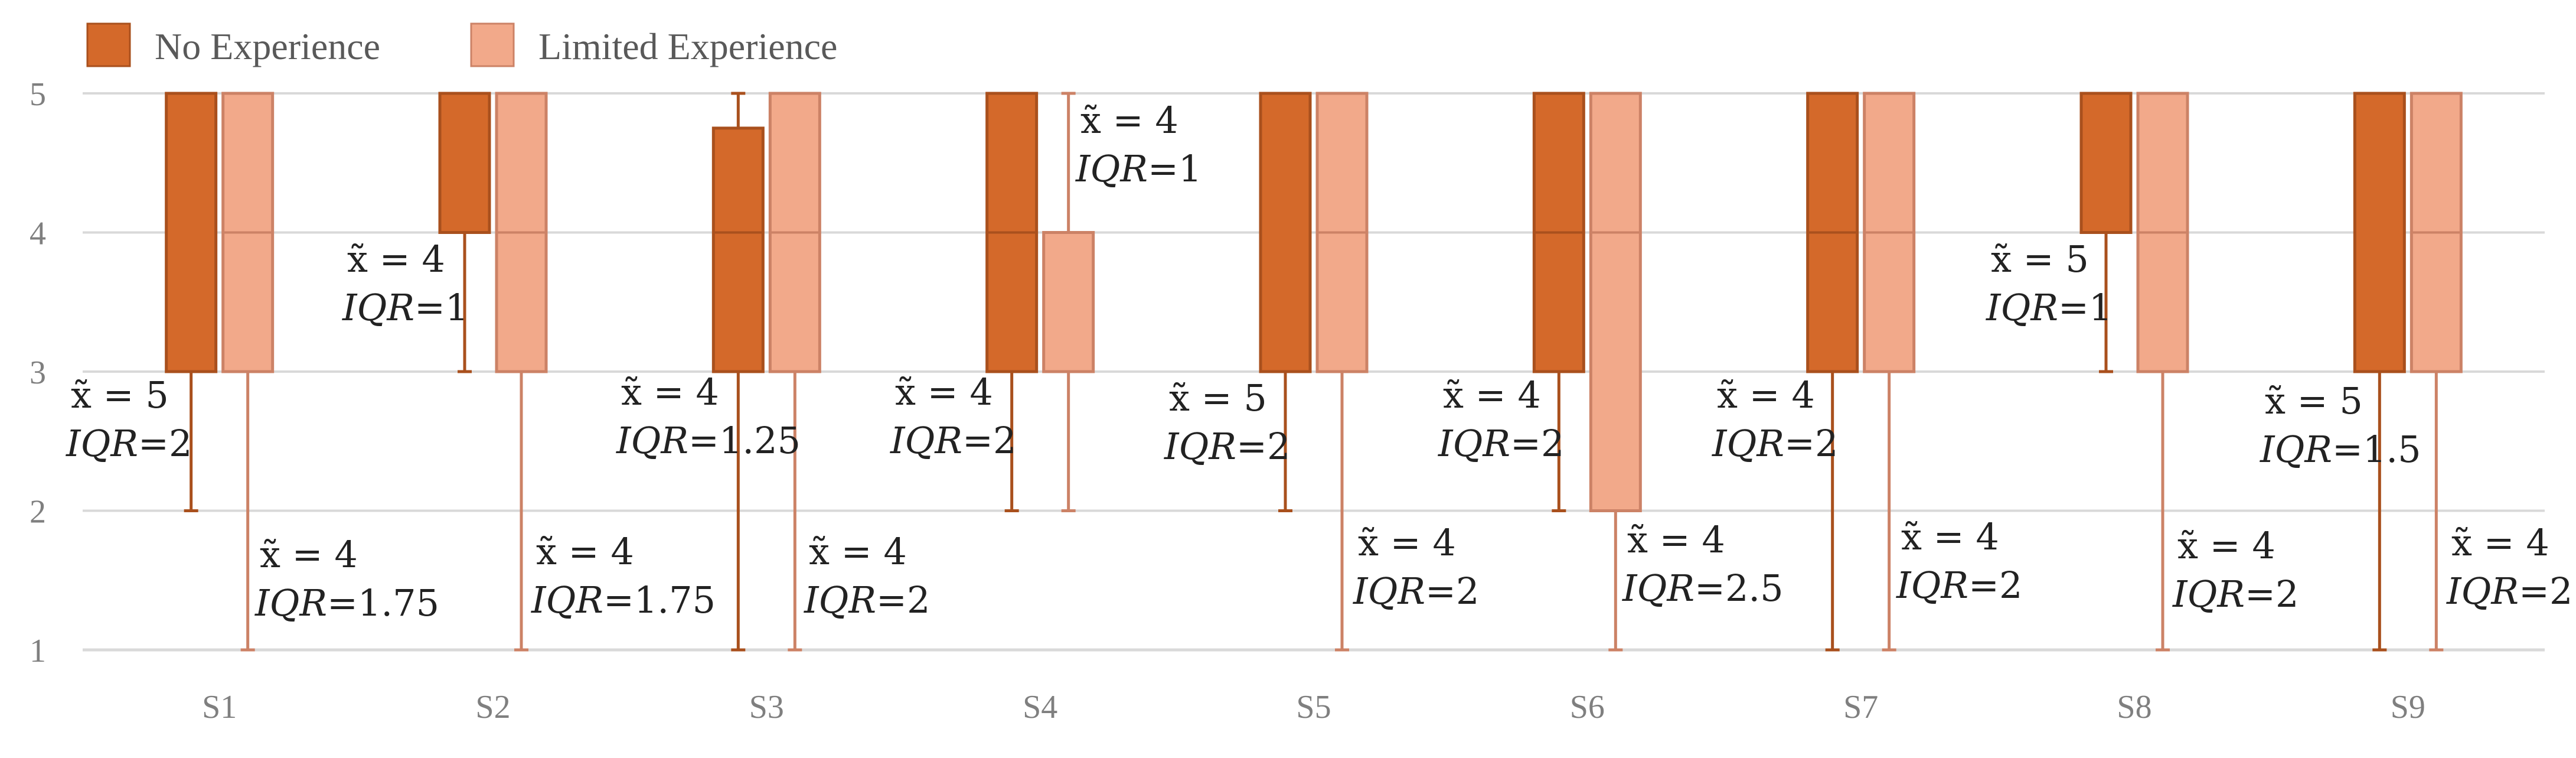 This screenshot has height=758, width=2576. I want to click on x-axis-tick-labels: S1 S2 S3 S4 S5 S6 S7 S8 S9, so click(1313, 707).